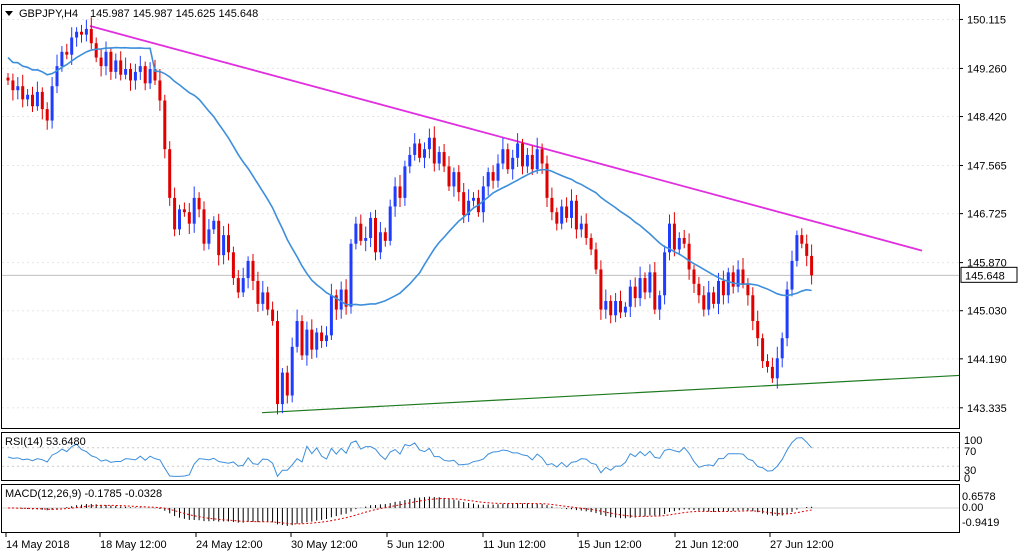 This screenshot has width=1020, height=556. I want to click on y-tick-label: 147.565, so click(987, 167).